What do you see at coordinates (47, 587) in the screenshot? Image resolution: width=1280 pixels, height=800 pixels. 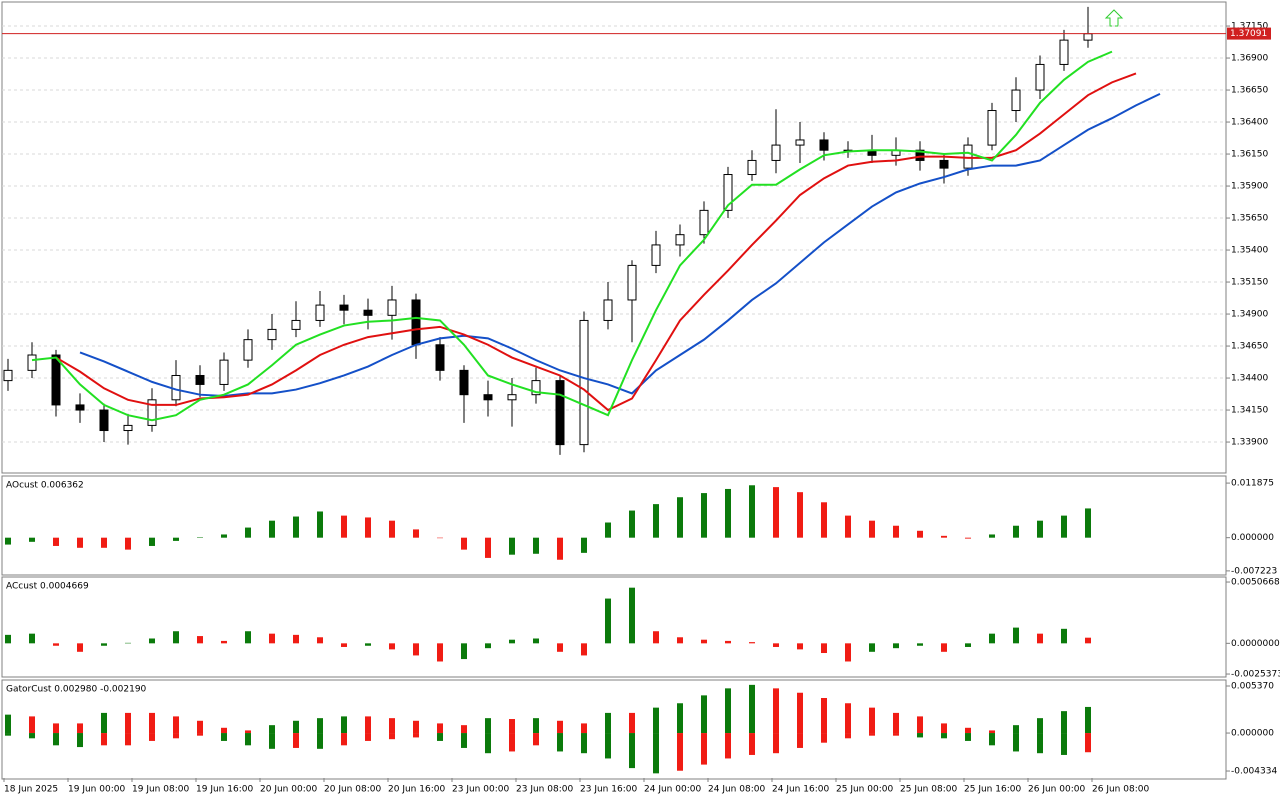 I see `panel-title: ACcust 0.0004669` at bounding box center [47, 587].